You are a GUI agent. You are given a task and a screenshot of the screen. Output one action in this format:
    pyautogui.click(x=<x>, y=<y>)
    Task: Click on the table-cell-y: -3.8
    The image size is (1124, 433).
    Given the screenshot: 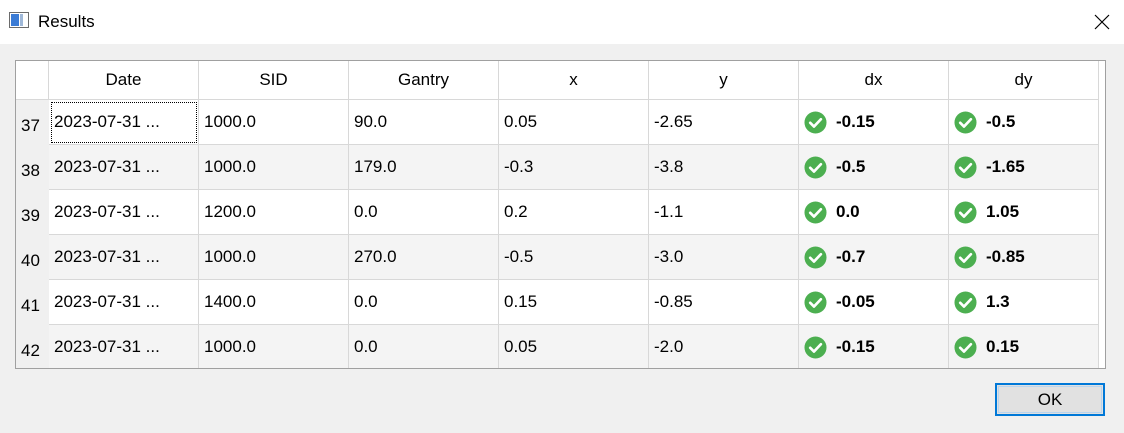 What is the action you would take?
    pyautogui.click(x=724, y=167)
    